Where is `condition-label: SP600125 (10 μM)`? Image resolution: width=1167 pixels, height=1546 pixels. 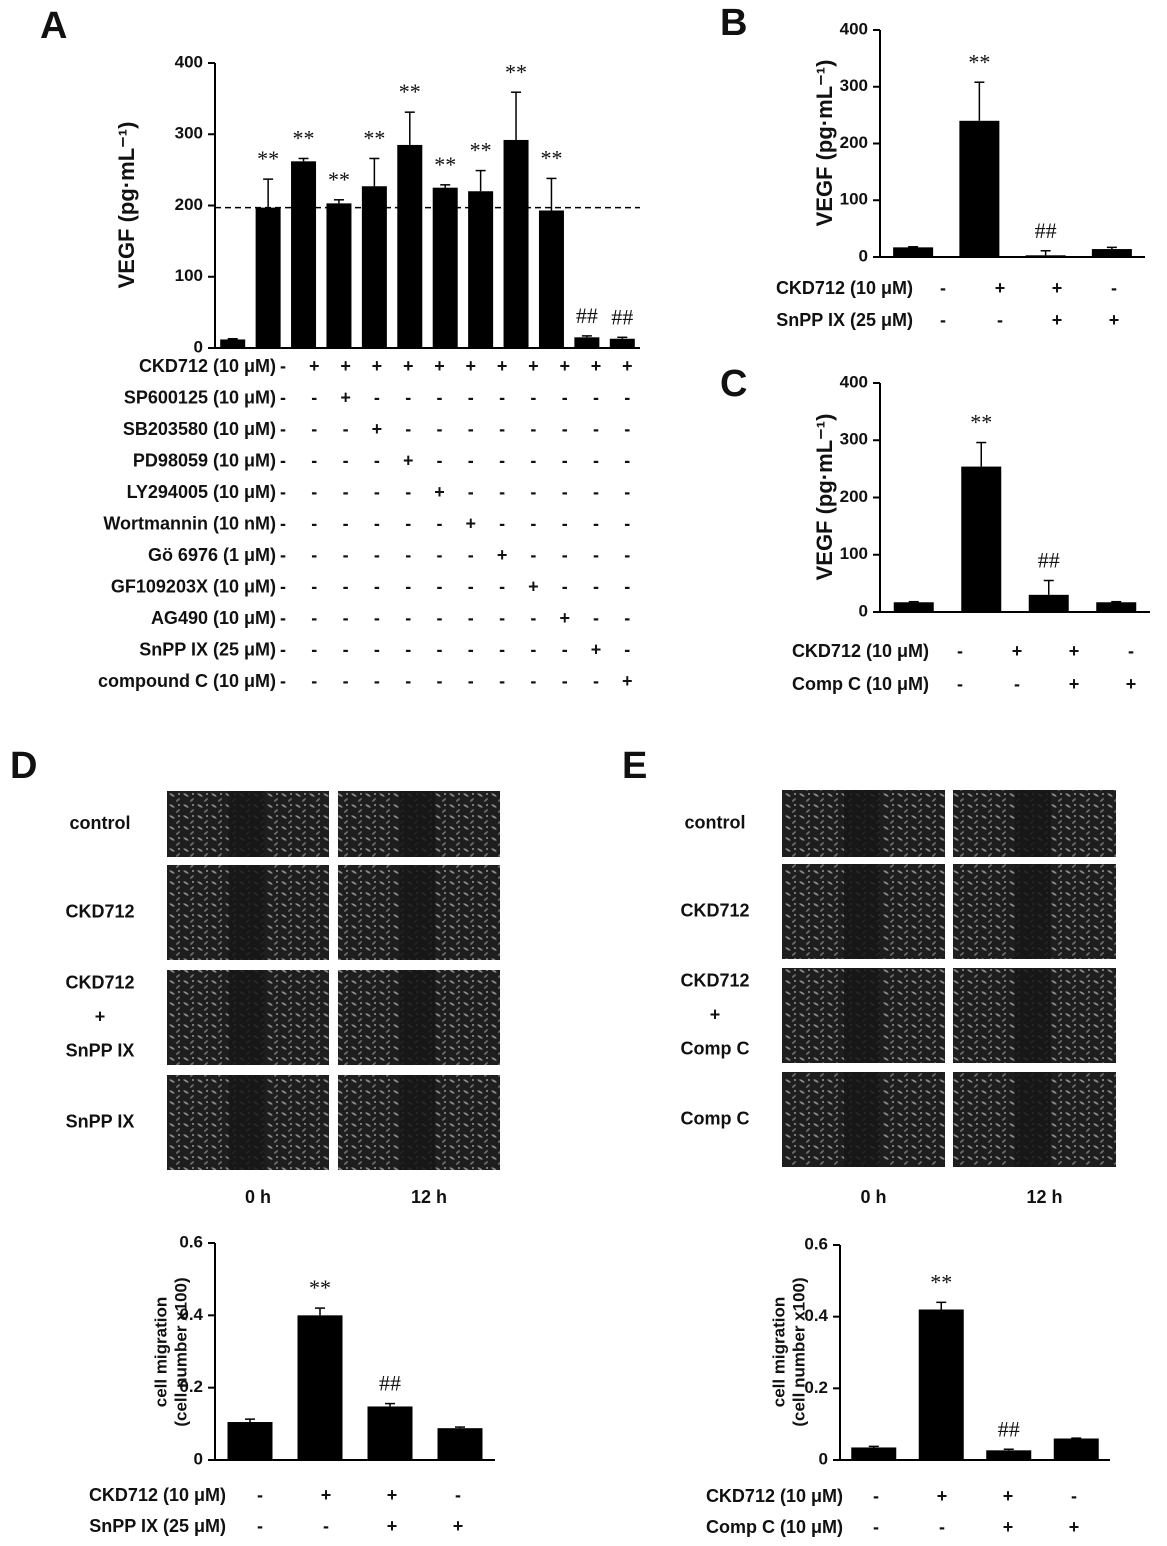 condition-label: SP600125 (10 μM) is located at coordinates (200, 397).